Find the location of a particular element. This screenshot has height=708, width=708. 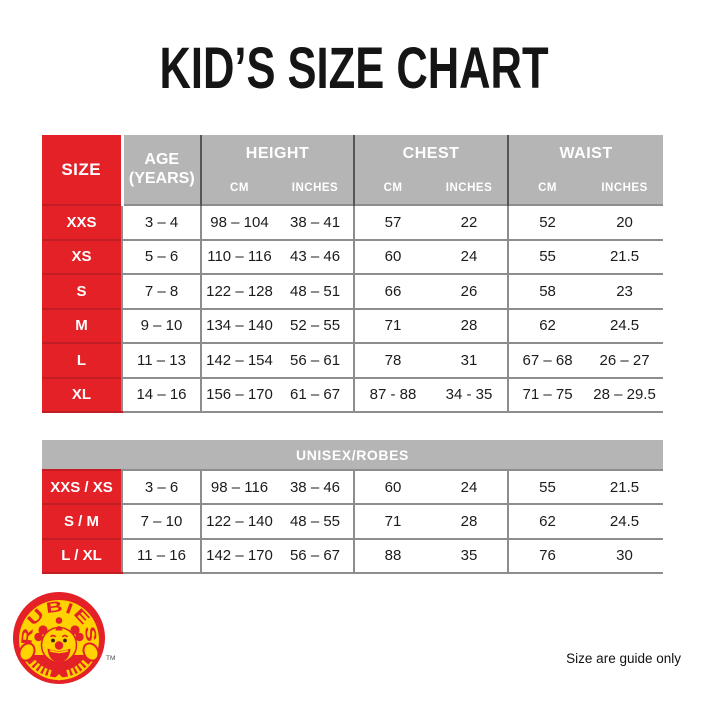

chest-cm-value: 66 is located at coordinates (393, 291).